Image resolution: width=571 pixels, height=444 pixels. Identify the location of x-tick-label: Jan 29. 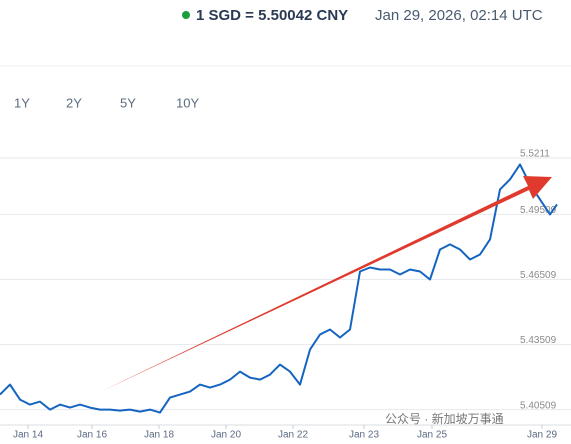
(542, 435).